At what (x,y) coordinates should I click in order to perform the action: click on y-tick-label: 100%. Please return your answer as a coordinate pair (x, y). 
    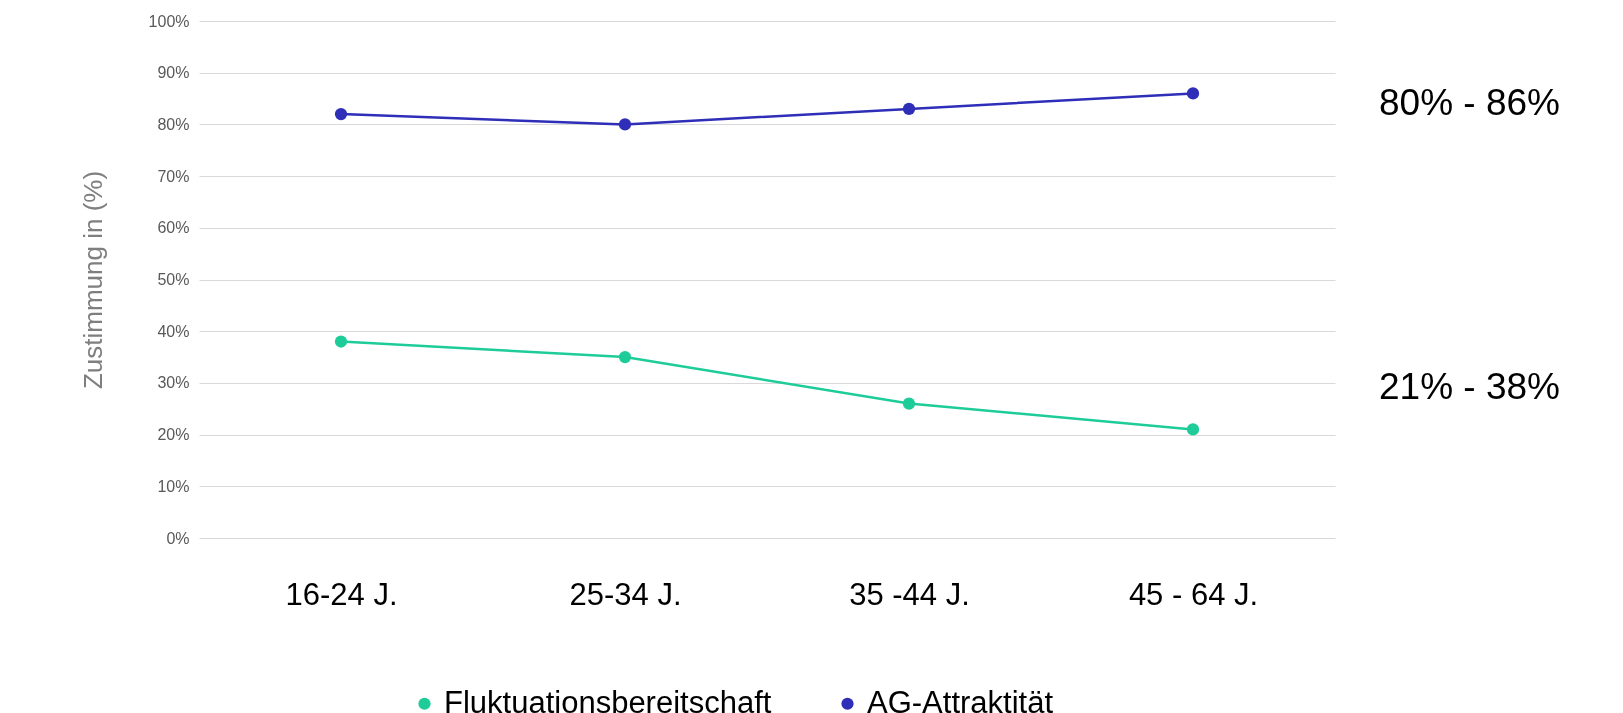
    Looking at the image, I should click on (169, 21).